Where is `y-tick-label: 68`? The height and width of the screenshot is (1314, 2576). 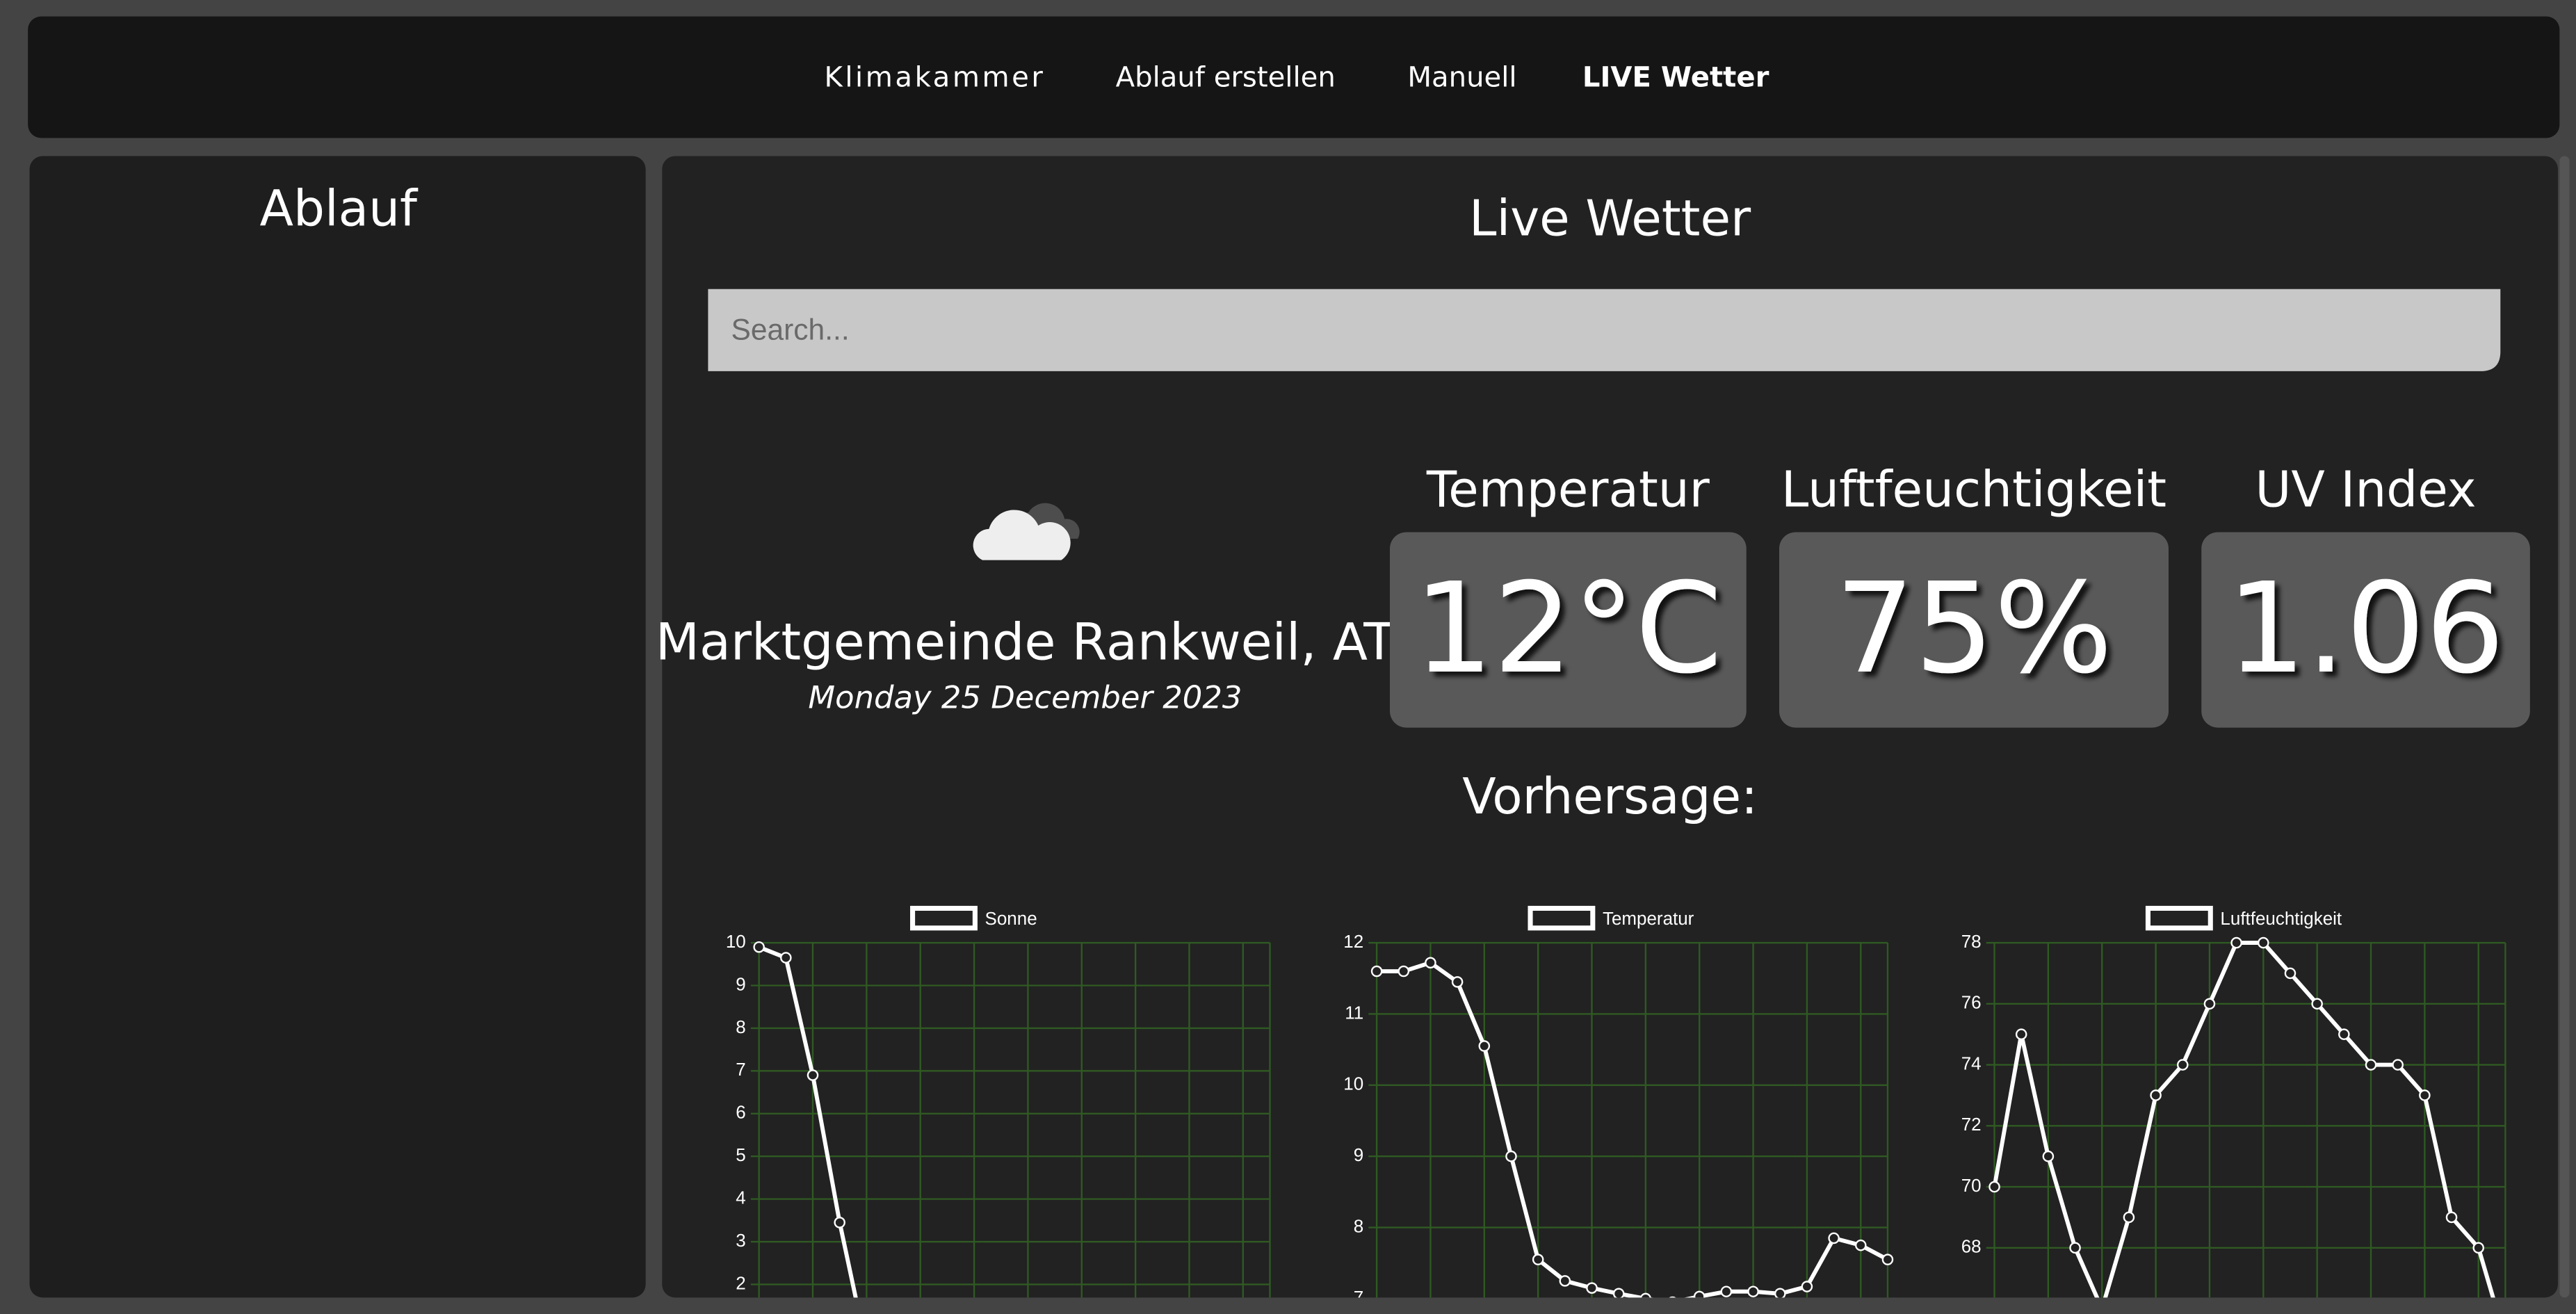 y-tick-label: 68 is located at coordinates (1971, 1246).